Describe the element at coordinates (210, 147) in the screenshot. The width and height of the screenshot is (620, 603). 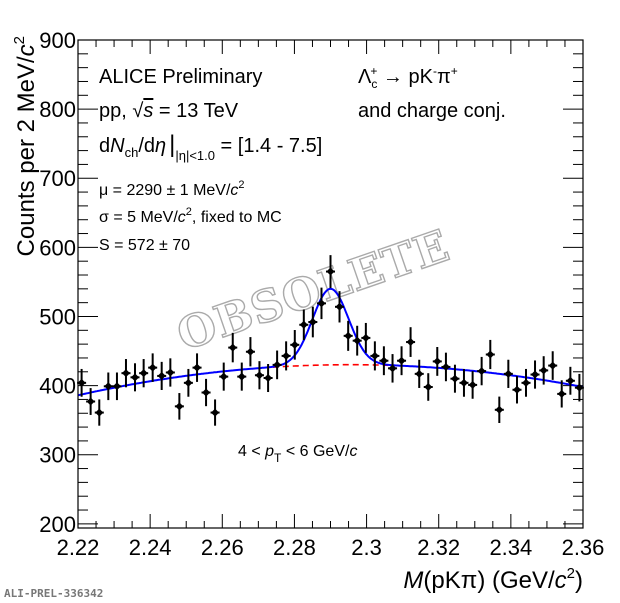
I see `multiplicity-label: dNch/dη ||η|<1.0 = [1.4 - 7.5]` at that location.